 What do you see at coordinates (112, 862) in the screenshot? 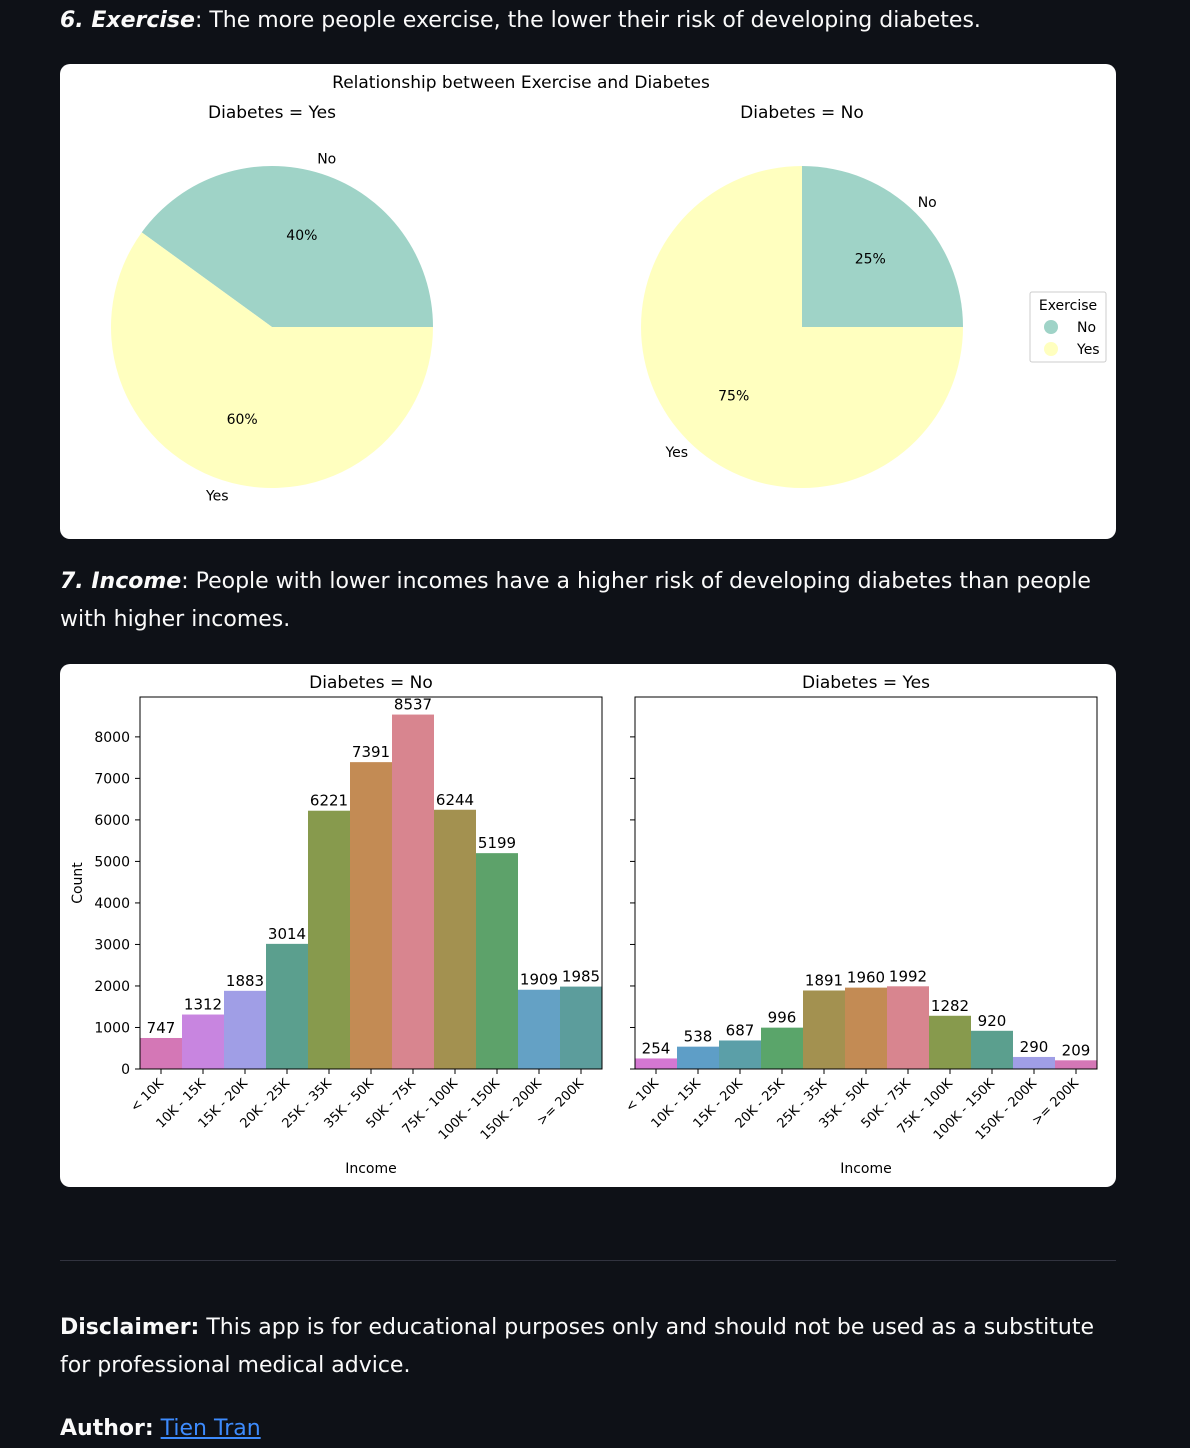
I see `y-tick-label: 5000` at bounding box center [112, 862].